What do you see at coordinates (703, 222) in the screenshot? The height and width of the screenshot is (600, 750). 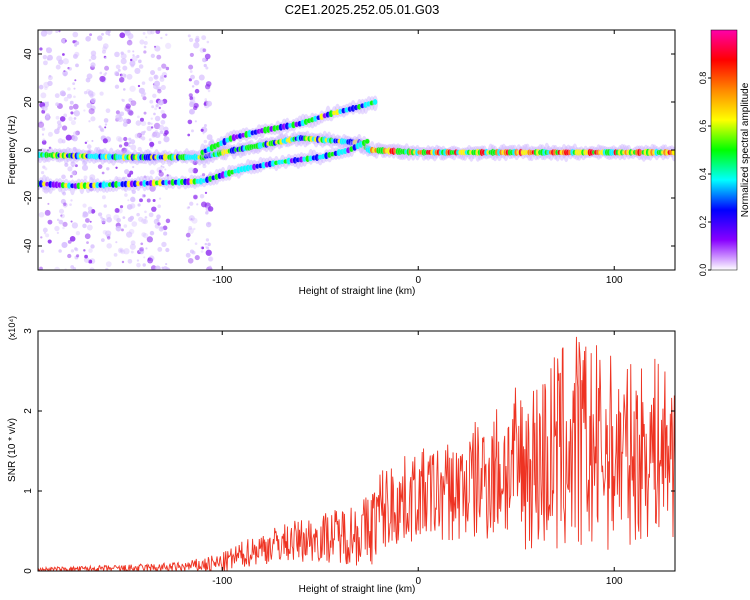 I see `colorbar-tick-label: 0.2` at bounding box center [703, 222].